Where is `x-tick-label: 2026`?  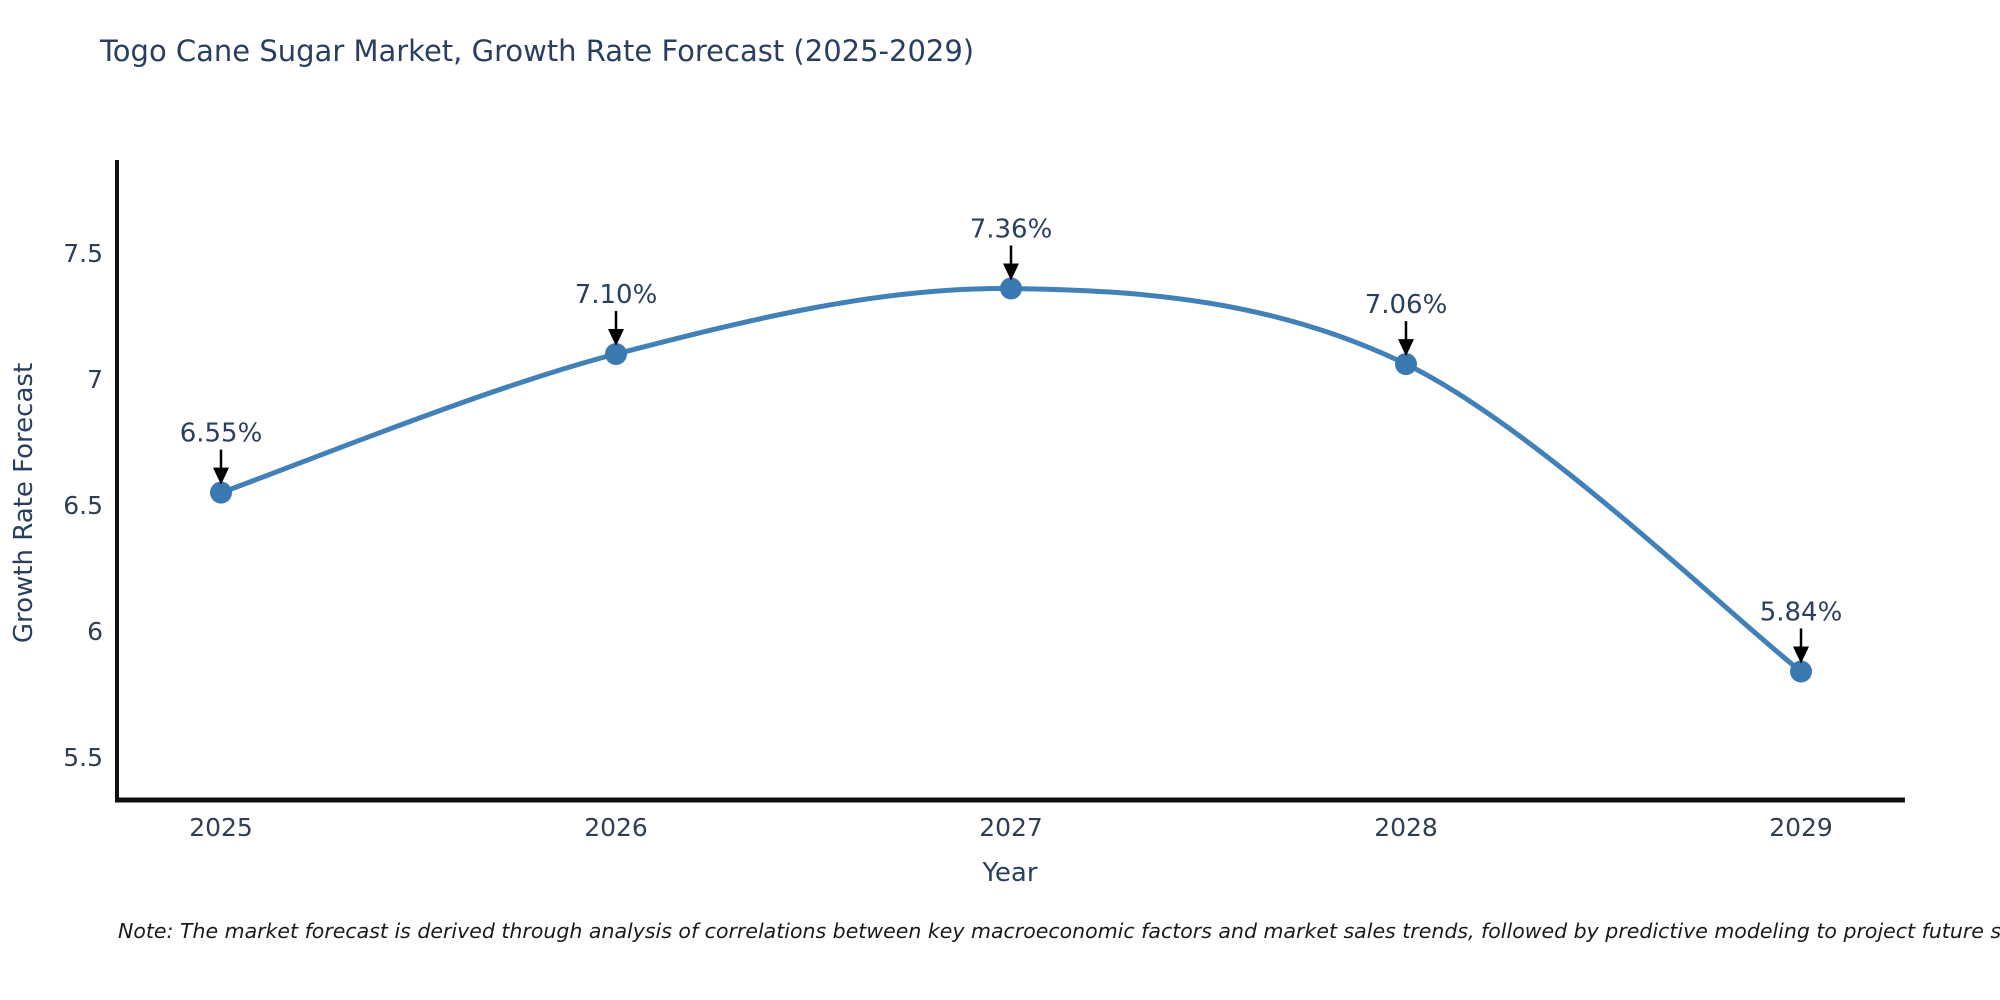
x-tick-label: 2026 is located at coordinates (616, 827).